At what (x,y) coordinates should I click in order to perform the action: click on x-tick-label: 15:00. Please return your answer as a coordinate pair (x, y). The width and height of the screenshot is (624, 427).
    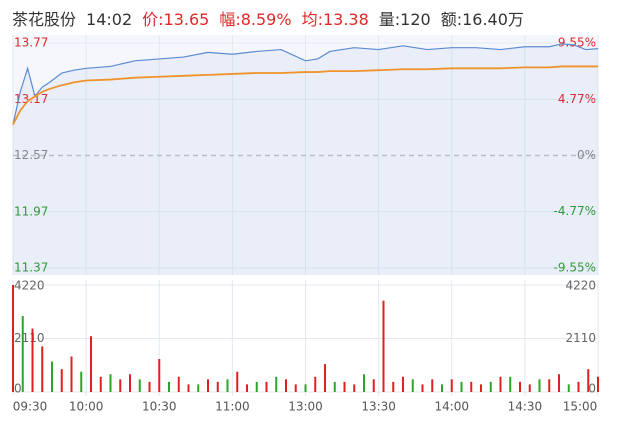
    Looking at the image, I should click on (580, 407).